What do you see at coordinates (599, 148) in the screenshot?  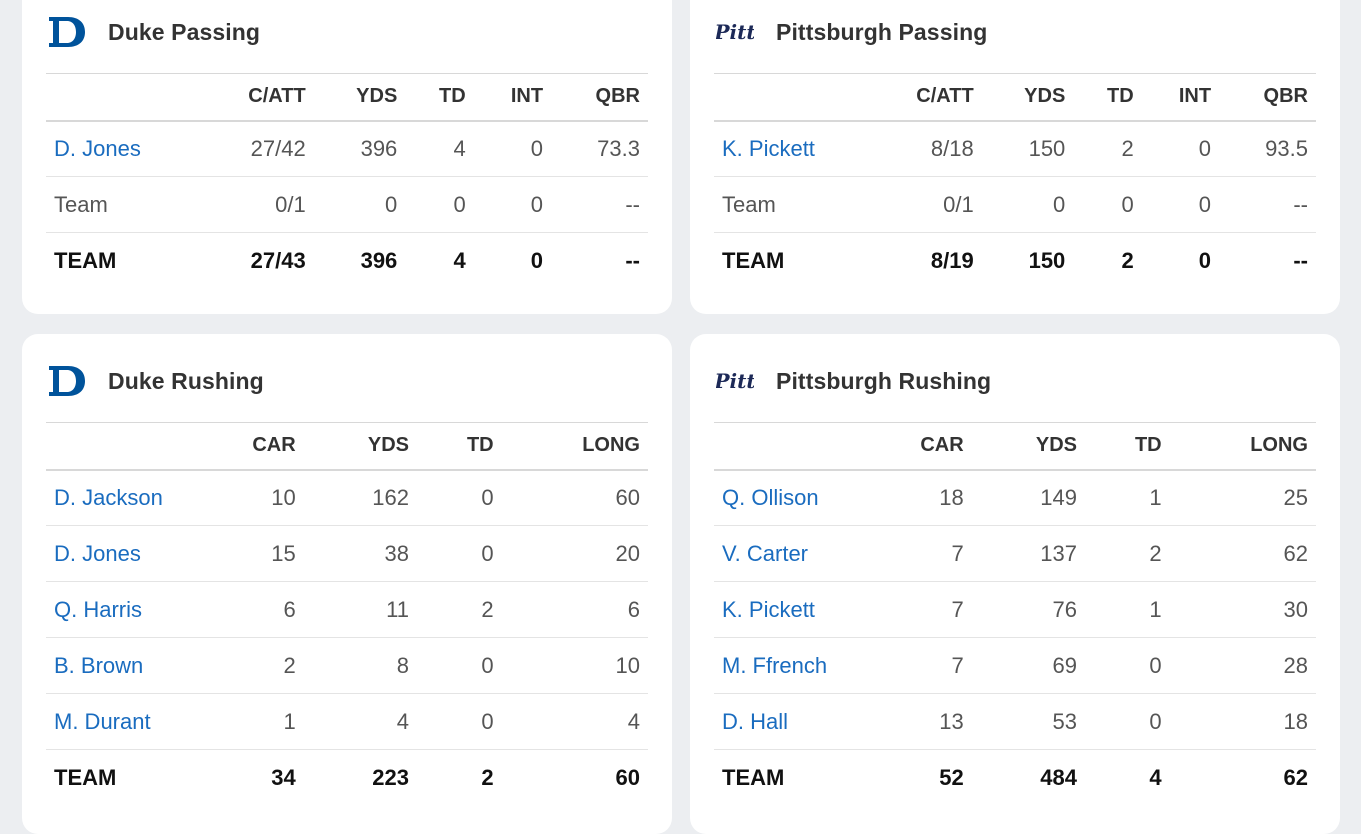 I see `stat-cell: 73.3` at bounding box center [599, 148].